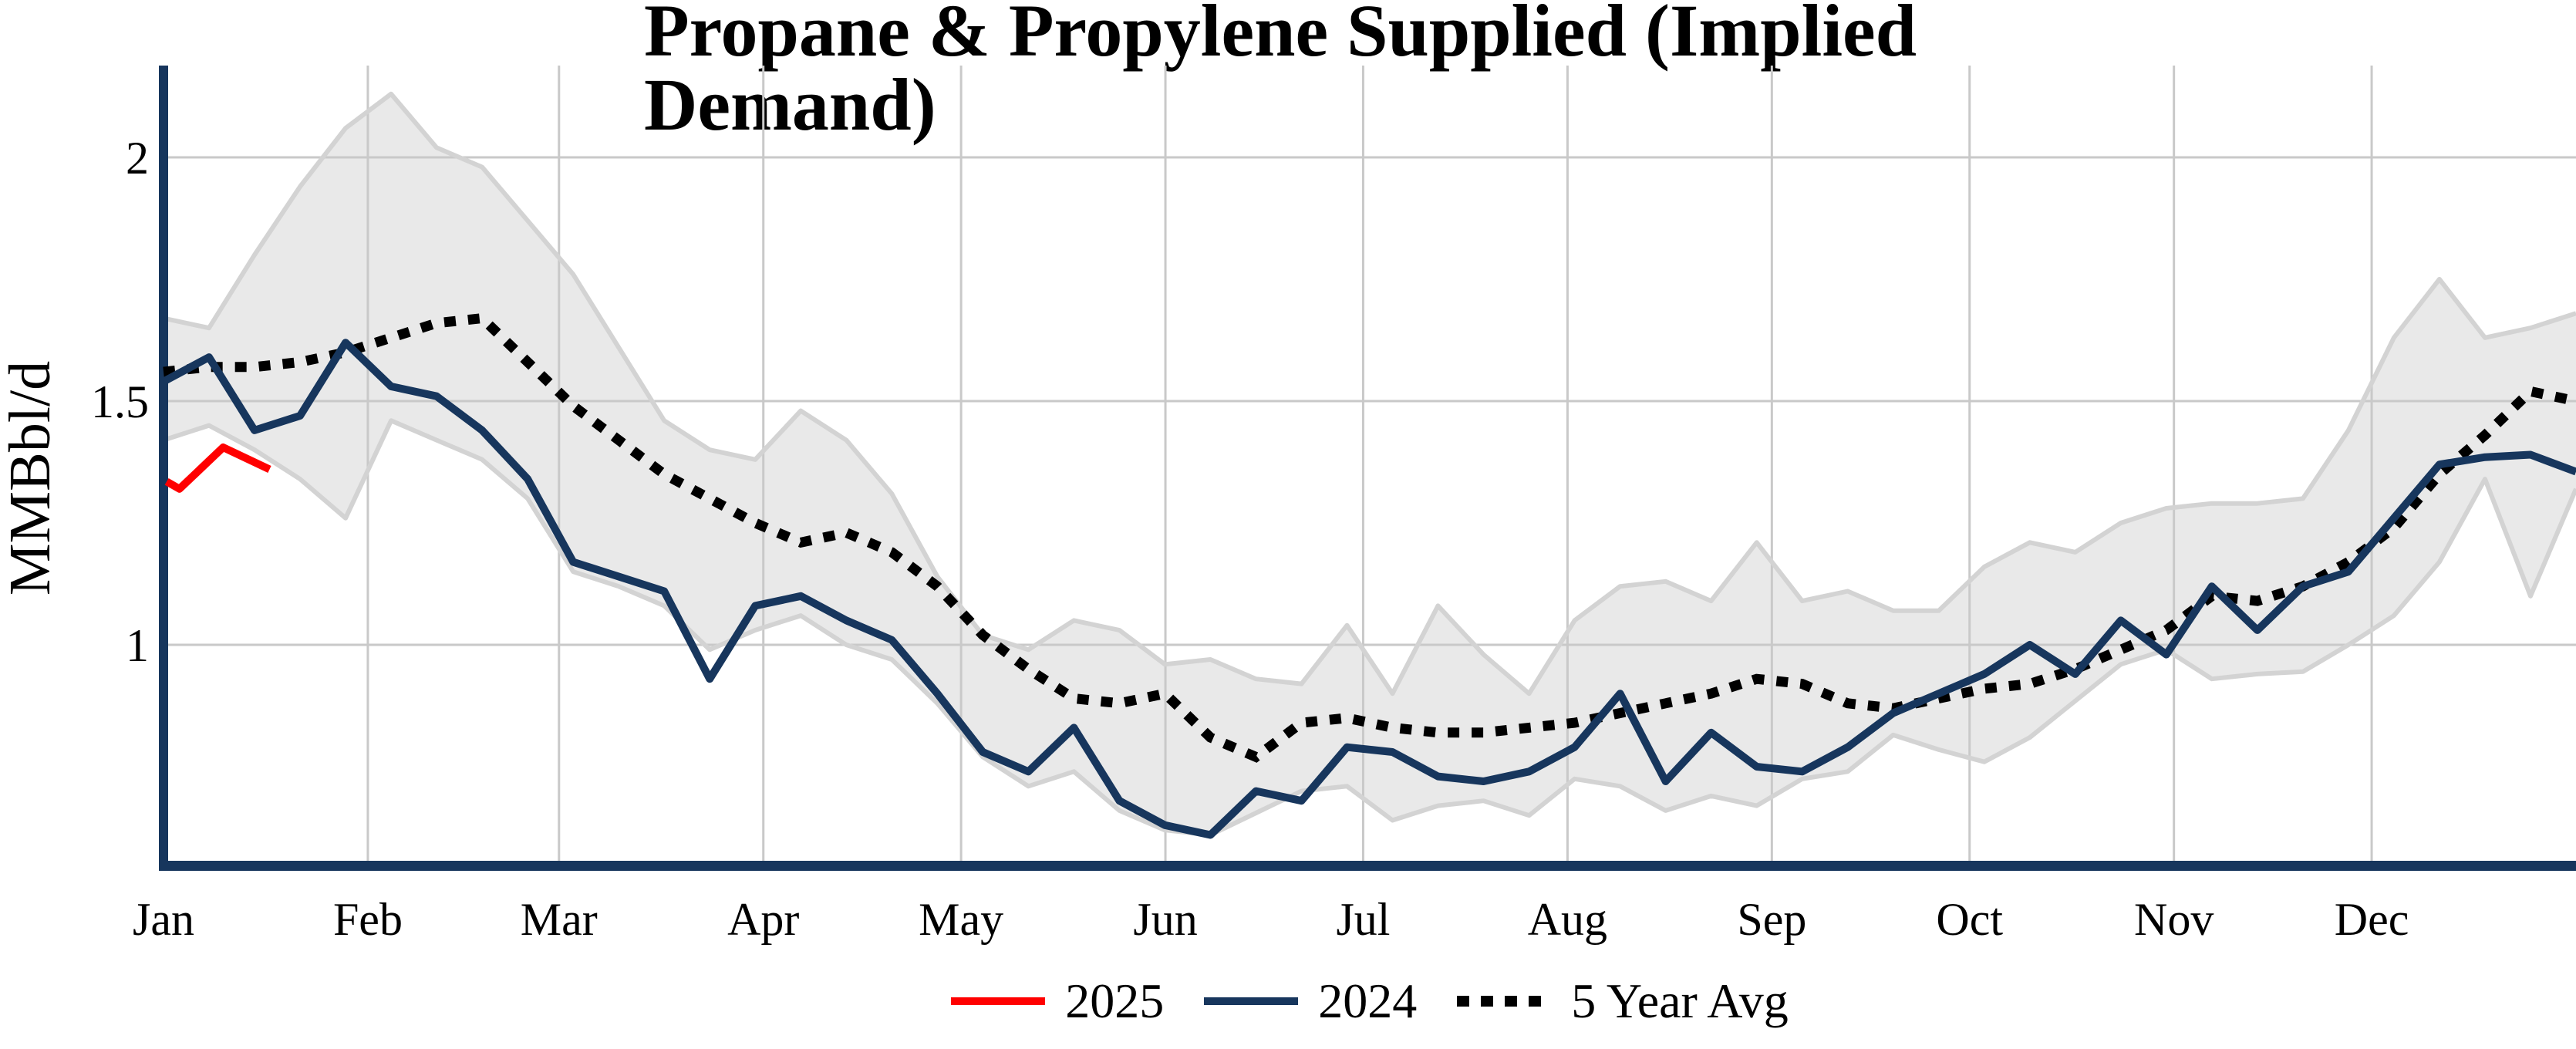  I want to click on legend-item-5-year-avg: 5 Year Avg, so click(1623, 1001).